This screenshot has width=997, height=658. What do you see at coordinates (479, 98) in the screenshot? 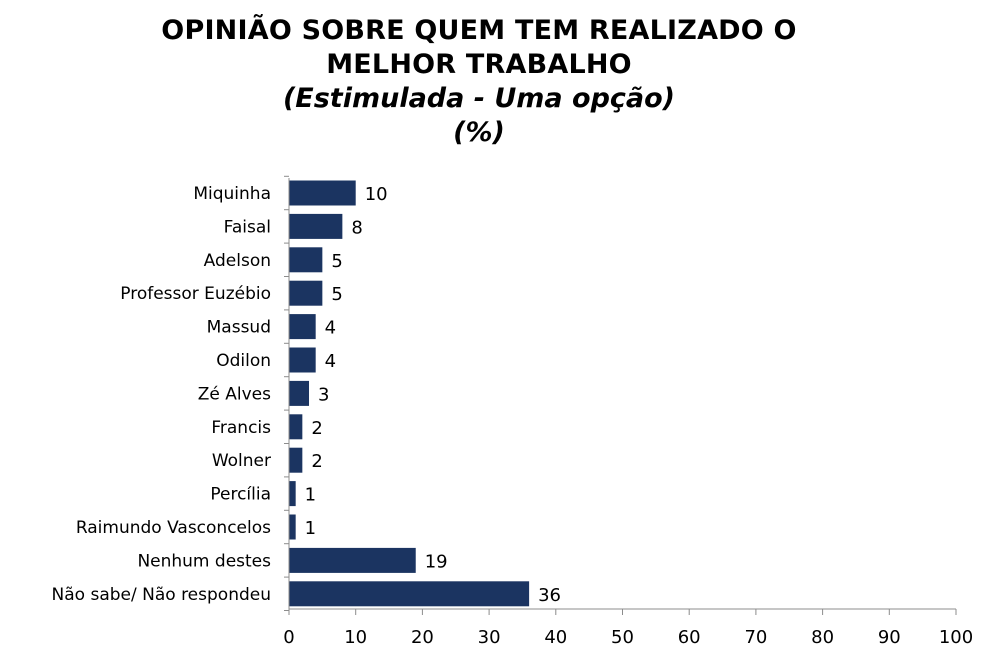
I see `chart-subtitle-line-1: (Estimulada - Uma opção)` at bounding box center [479, 98].